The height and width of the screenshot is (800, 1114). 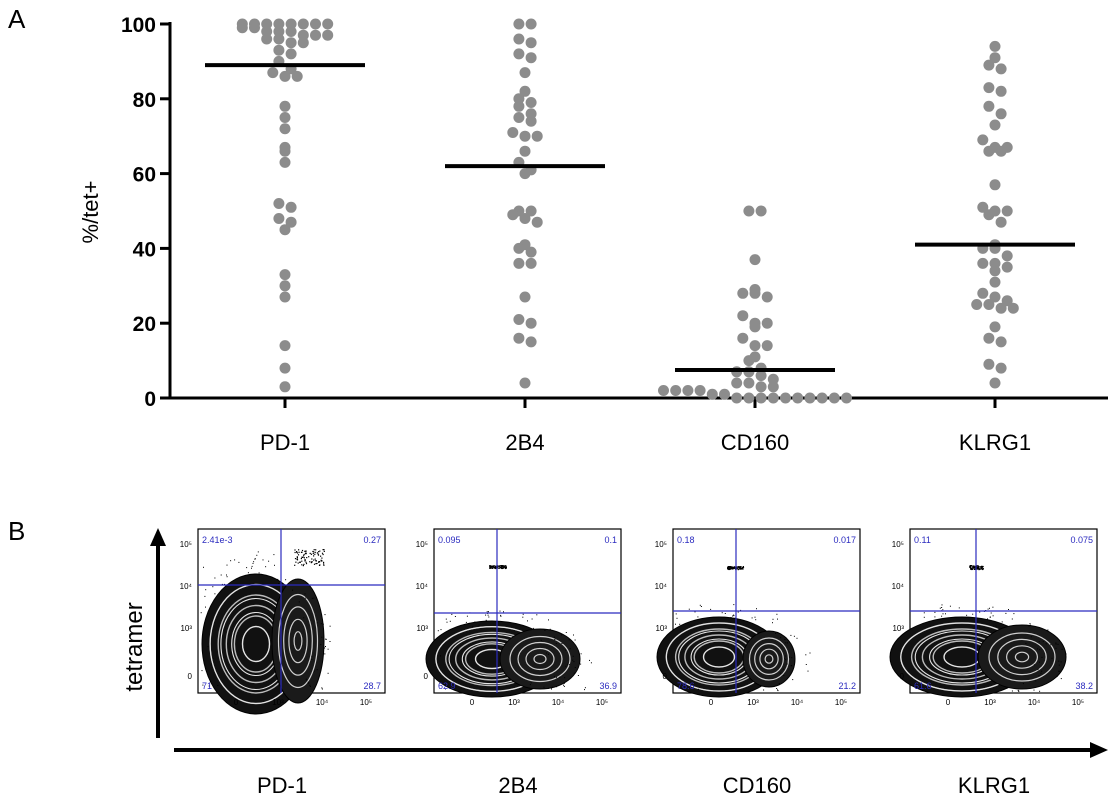 What do you see at coordinates (145, 212) in the screenshot?
I see `y-ticks: 0 20 40 60 80 100` at bounding box center [145, 212].